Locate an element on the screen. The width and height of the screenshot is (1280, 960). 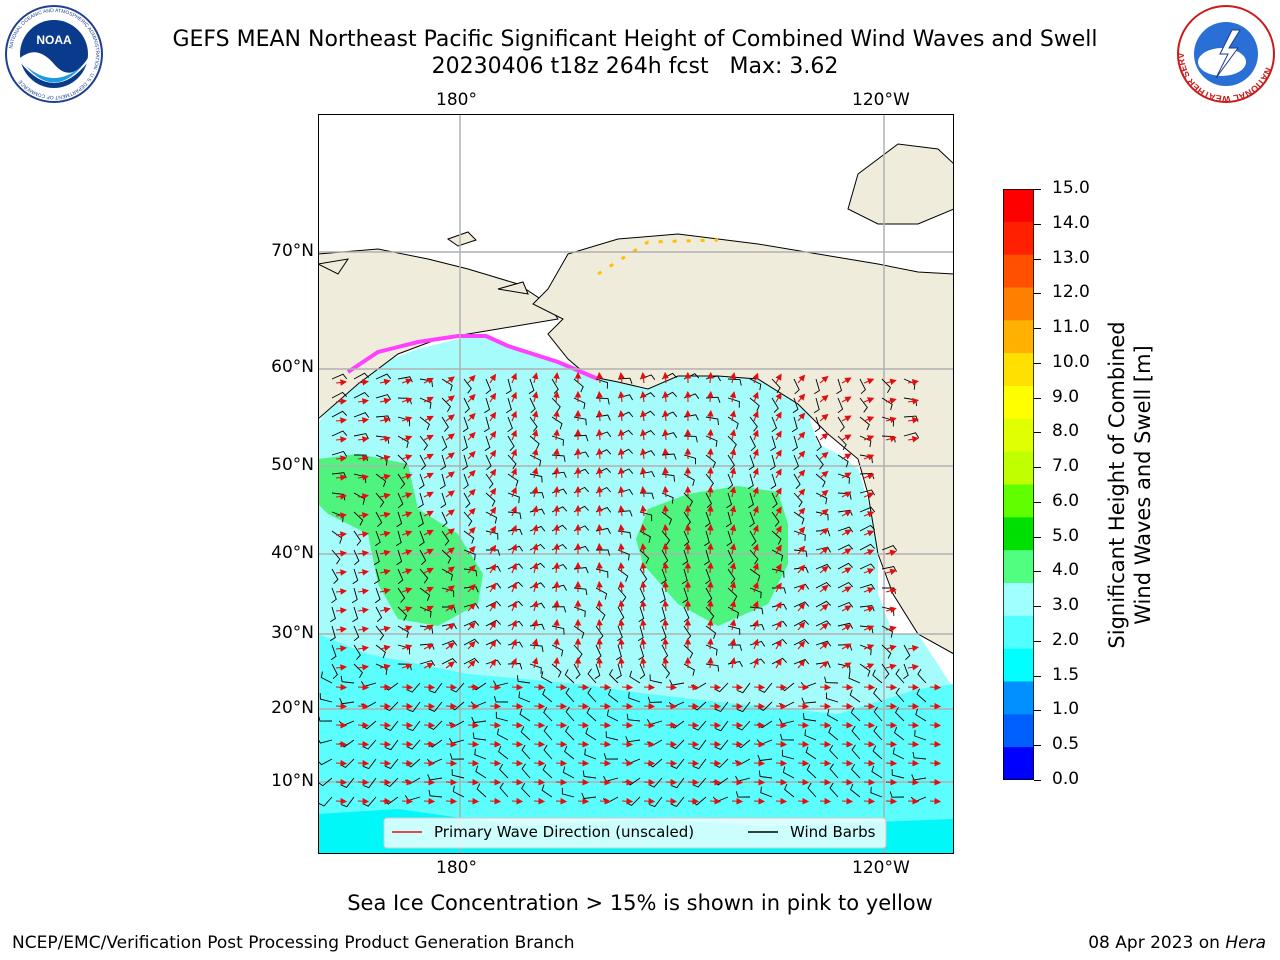
land-arctic-islands is located at coordinates (900, 184).